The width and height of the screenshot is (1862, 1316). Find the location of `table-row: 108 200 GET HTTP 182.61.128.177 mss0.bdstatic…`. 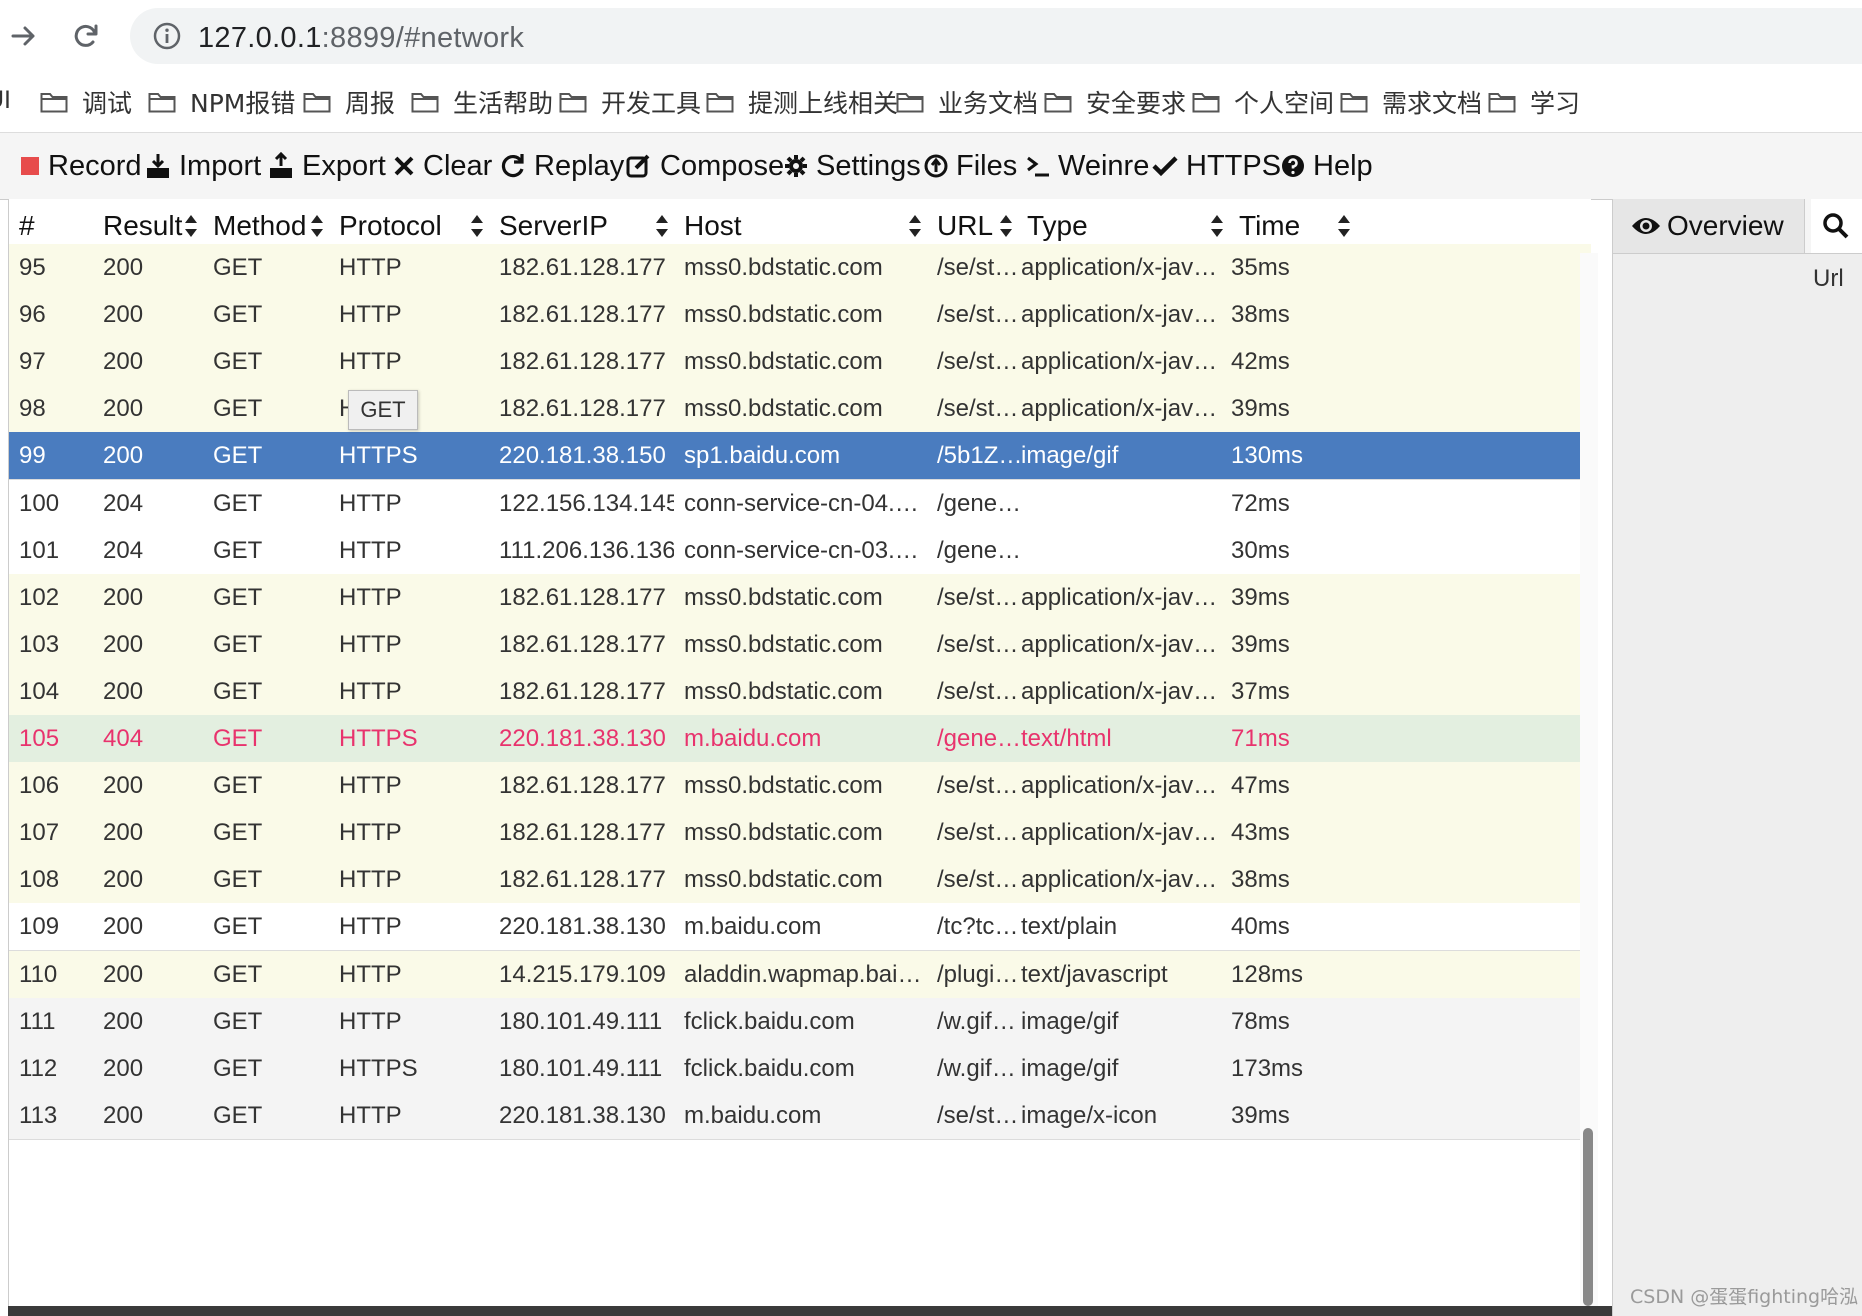

table-row: 108 200 GET HTTP 182.61.128.177 mss0.bdstatic… is located at coordinates (800, 880).